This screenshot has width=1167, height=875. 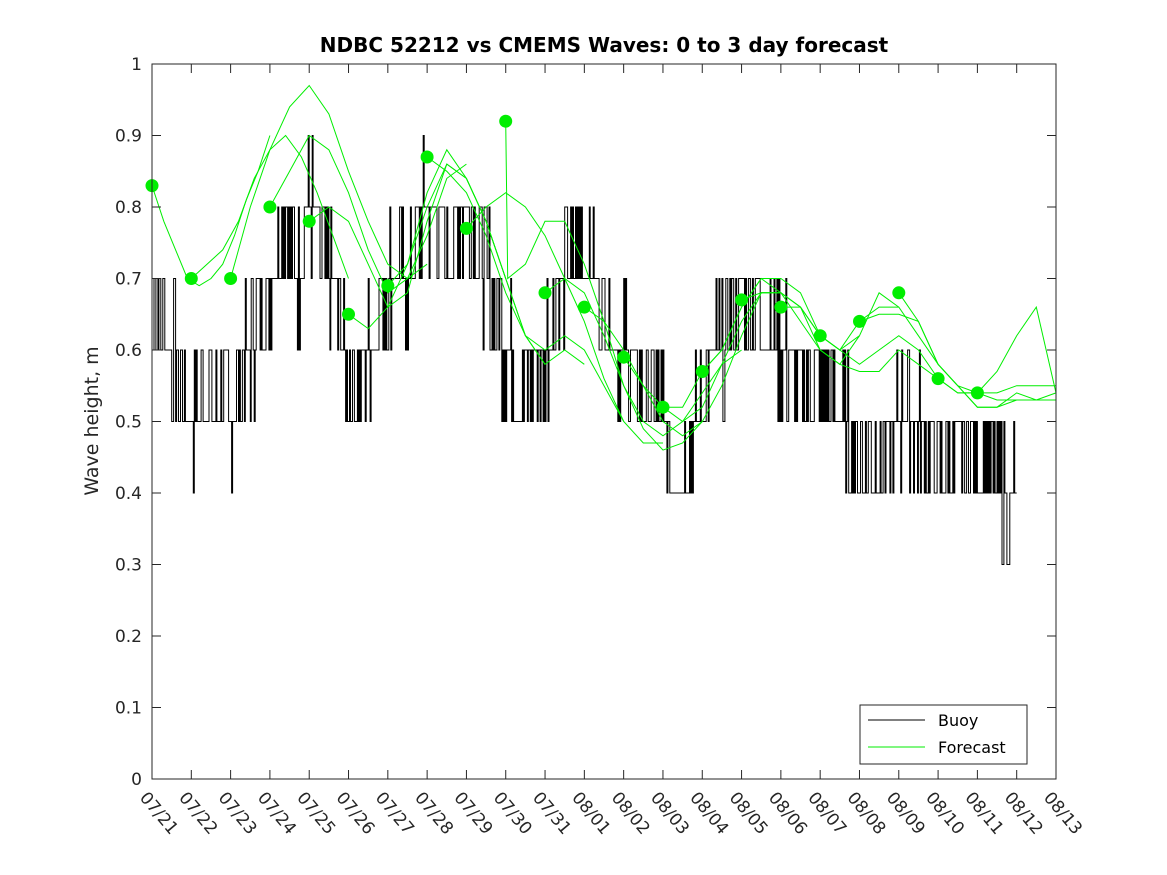 What do you see at coordinates (128, 709) in the screenshot?
I see `y-tick-label-1: 0.1` at bounding box center [128, 709].